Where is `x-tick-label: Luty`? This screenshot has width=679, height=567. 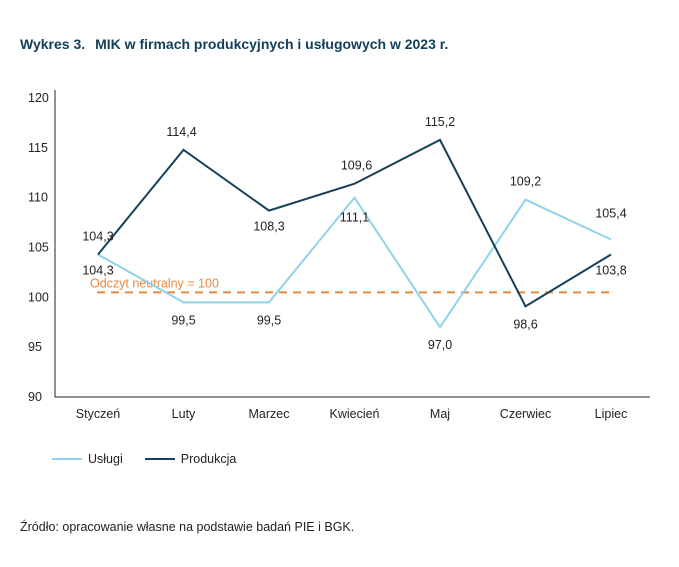
x-tick-label: Luty is located at coordinates (184, 414).